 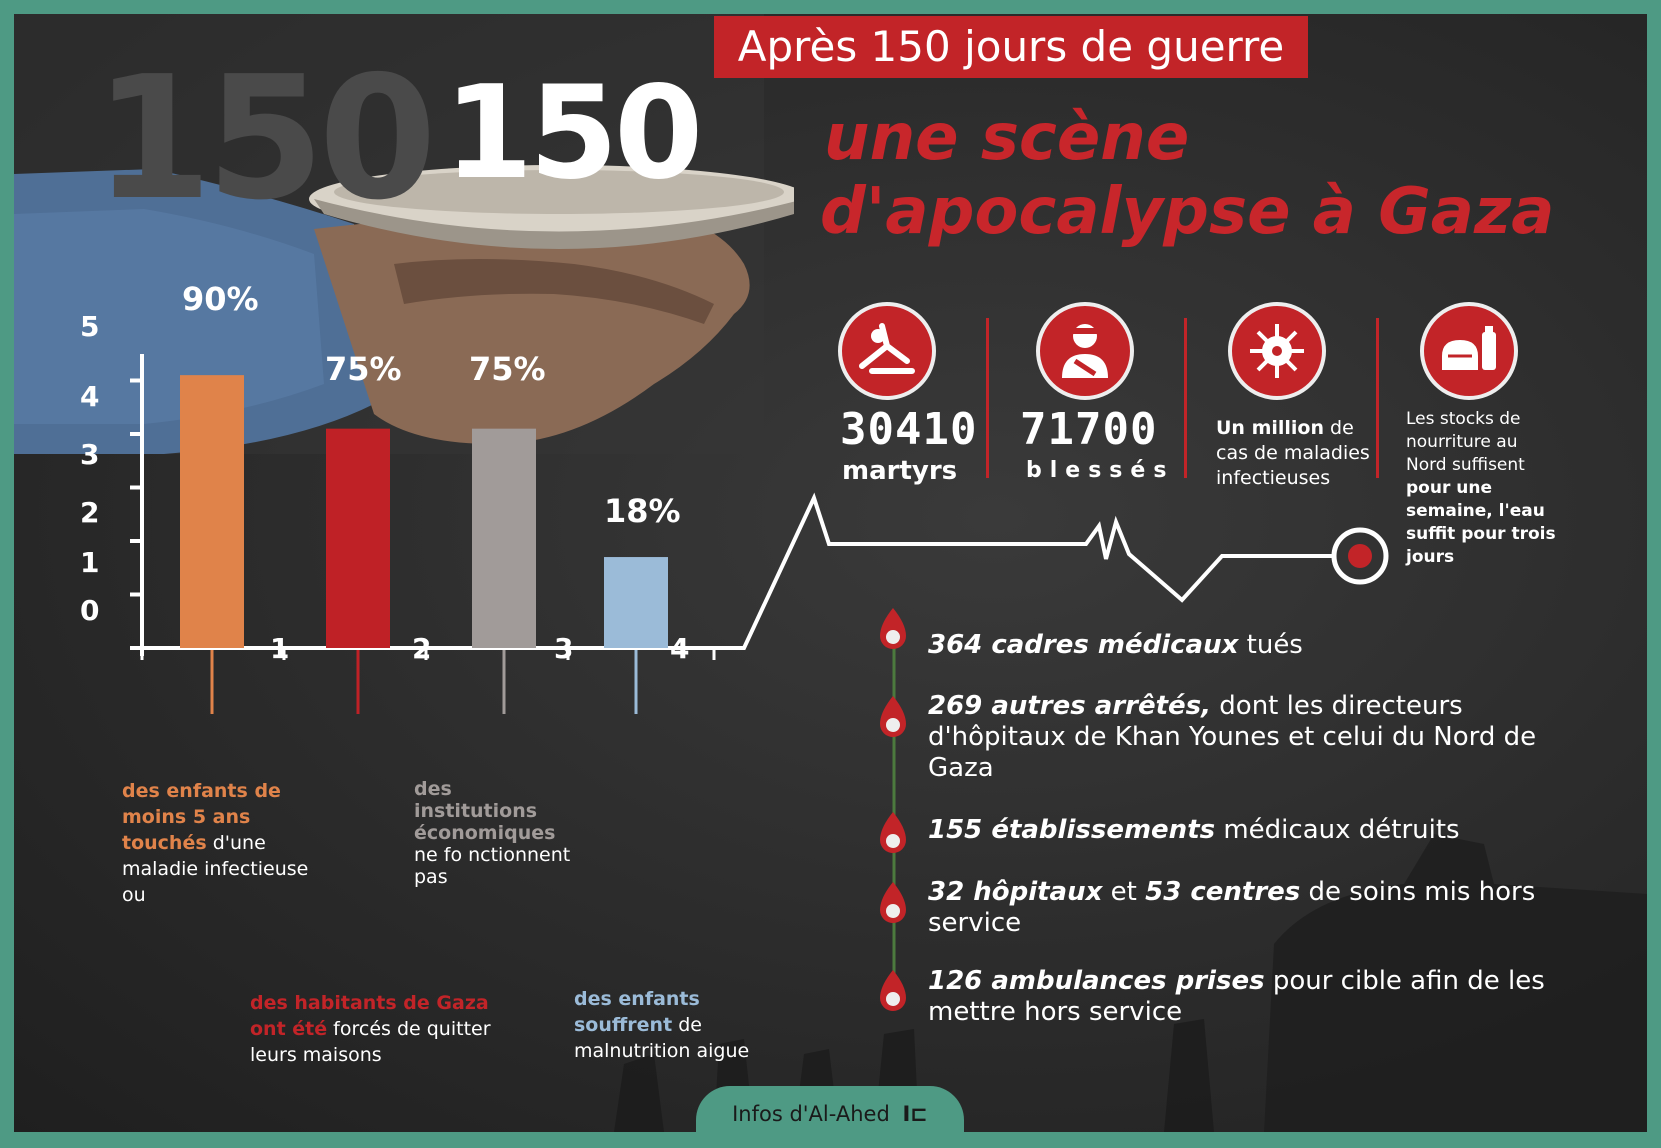 I want to click on caption-bold: des enfants de moins 5 ans touchés, so click(x=201, y=817).